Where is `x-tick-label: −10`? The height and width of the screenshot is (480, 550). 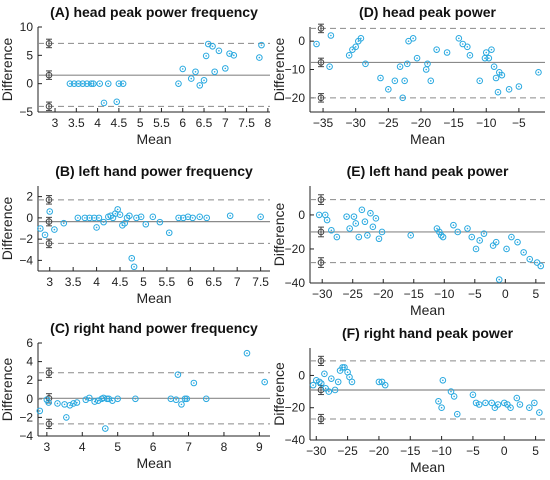 x-tick-label: −10 is located at coordinates (486, 123).